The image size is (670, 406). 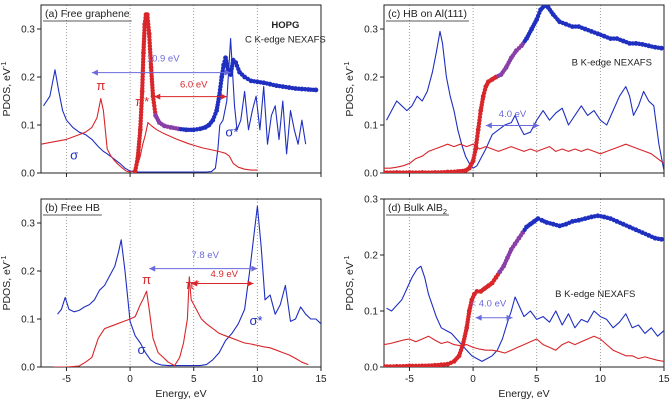 I want to click on annotation: C K-edge NEXAFS, so click(x=285, y=39).